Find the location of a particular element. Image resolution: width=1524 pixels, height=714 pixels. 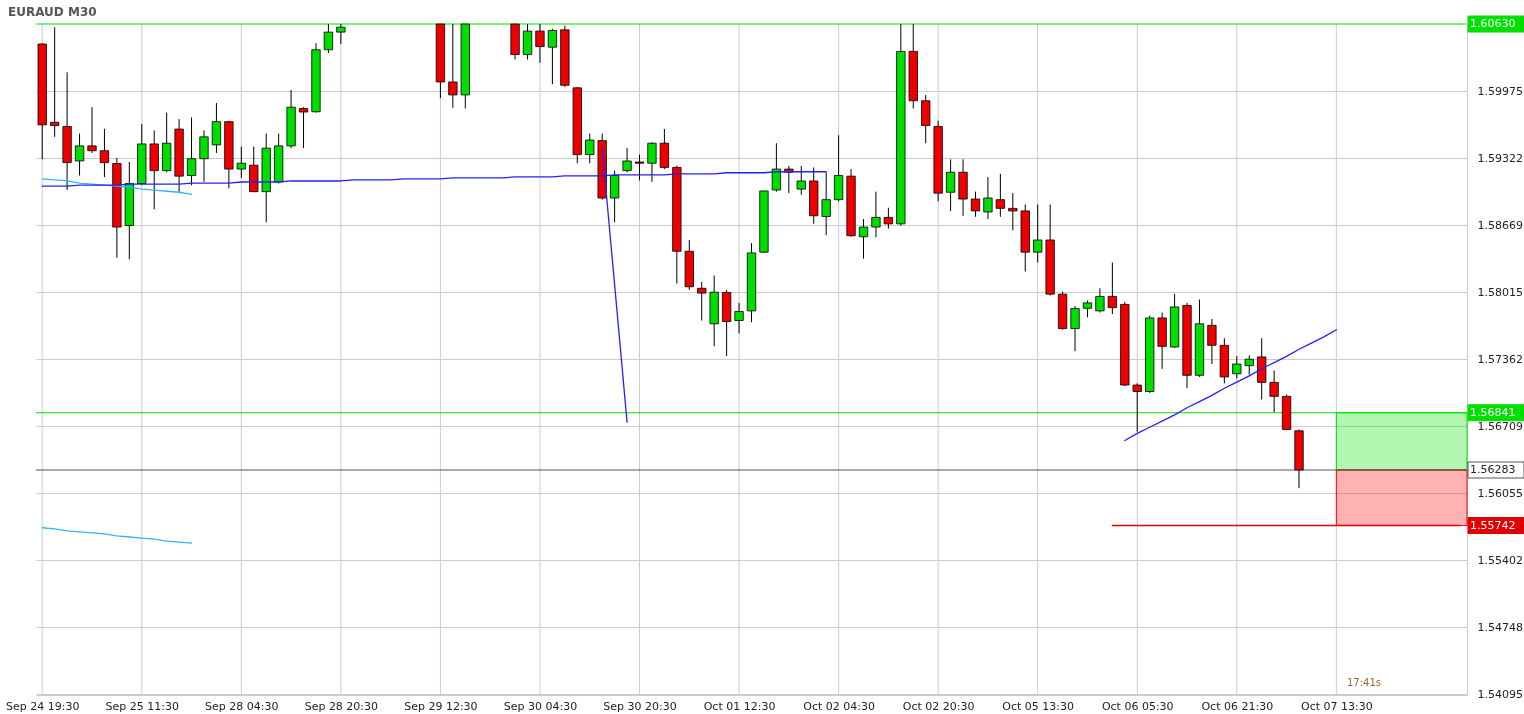

y-tick-label: 1.55402 is located at coordinates (1500, 560).